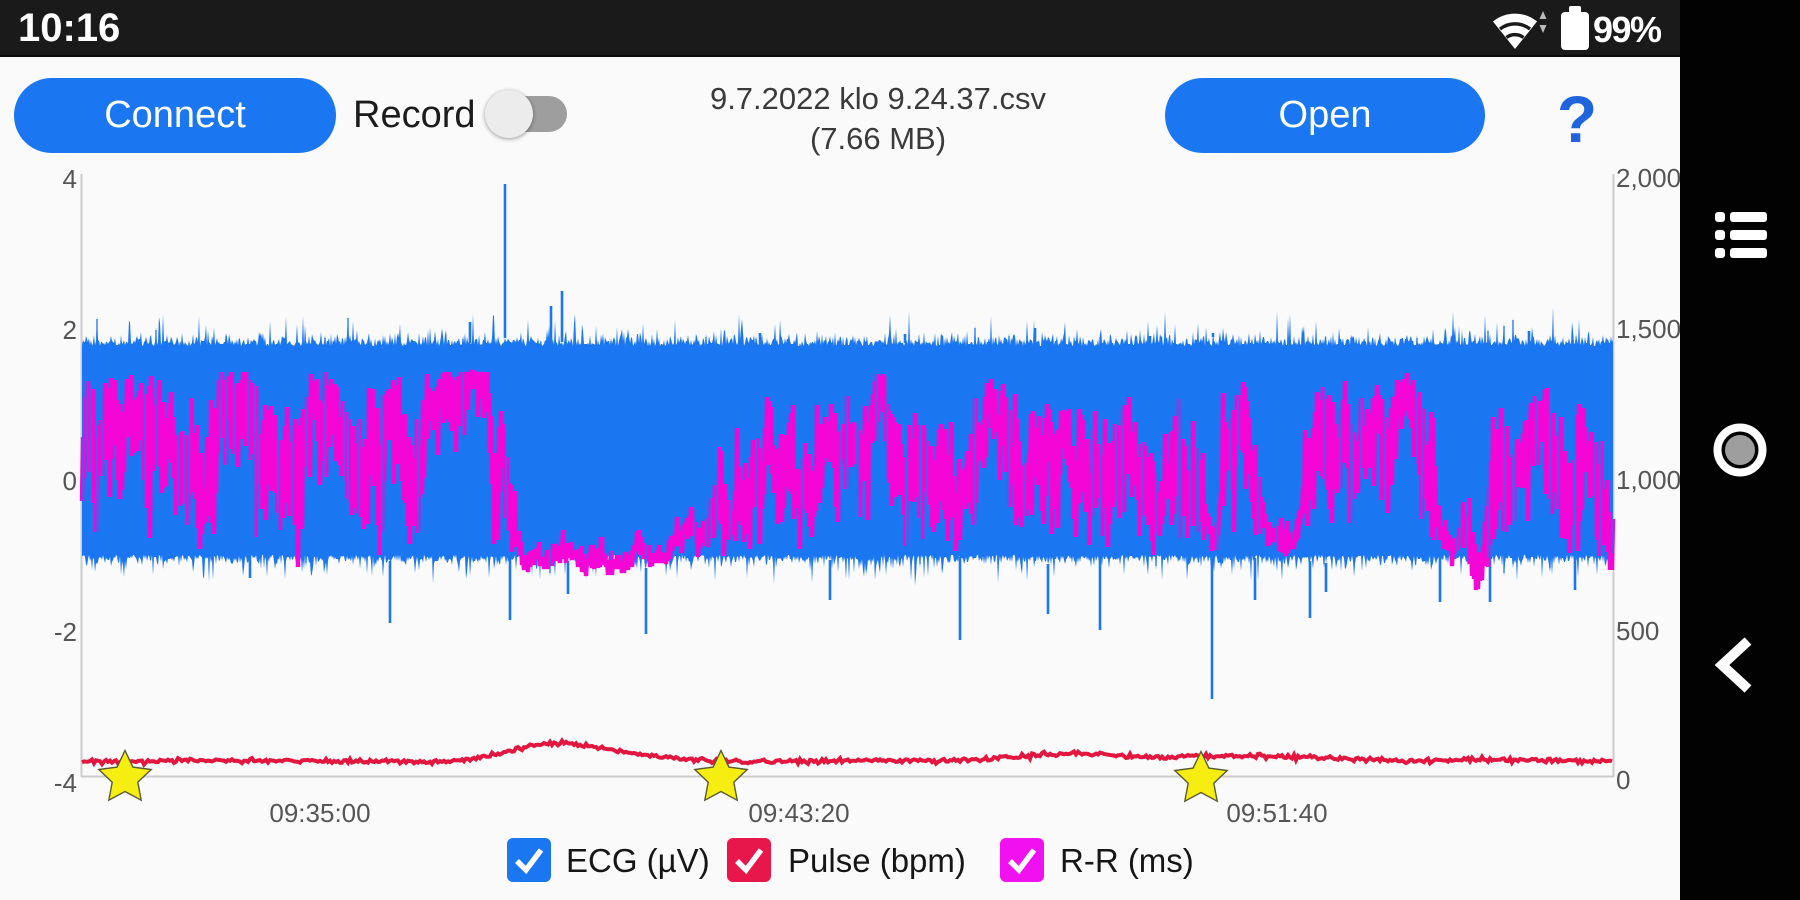  Describe the element at coordinates (1648, 329) in the screenshot. I see `svg-text: 1,500` at that location.